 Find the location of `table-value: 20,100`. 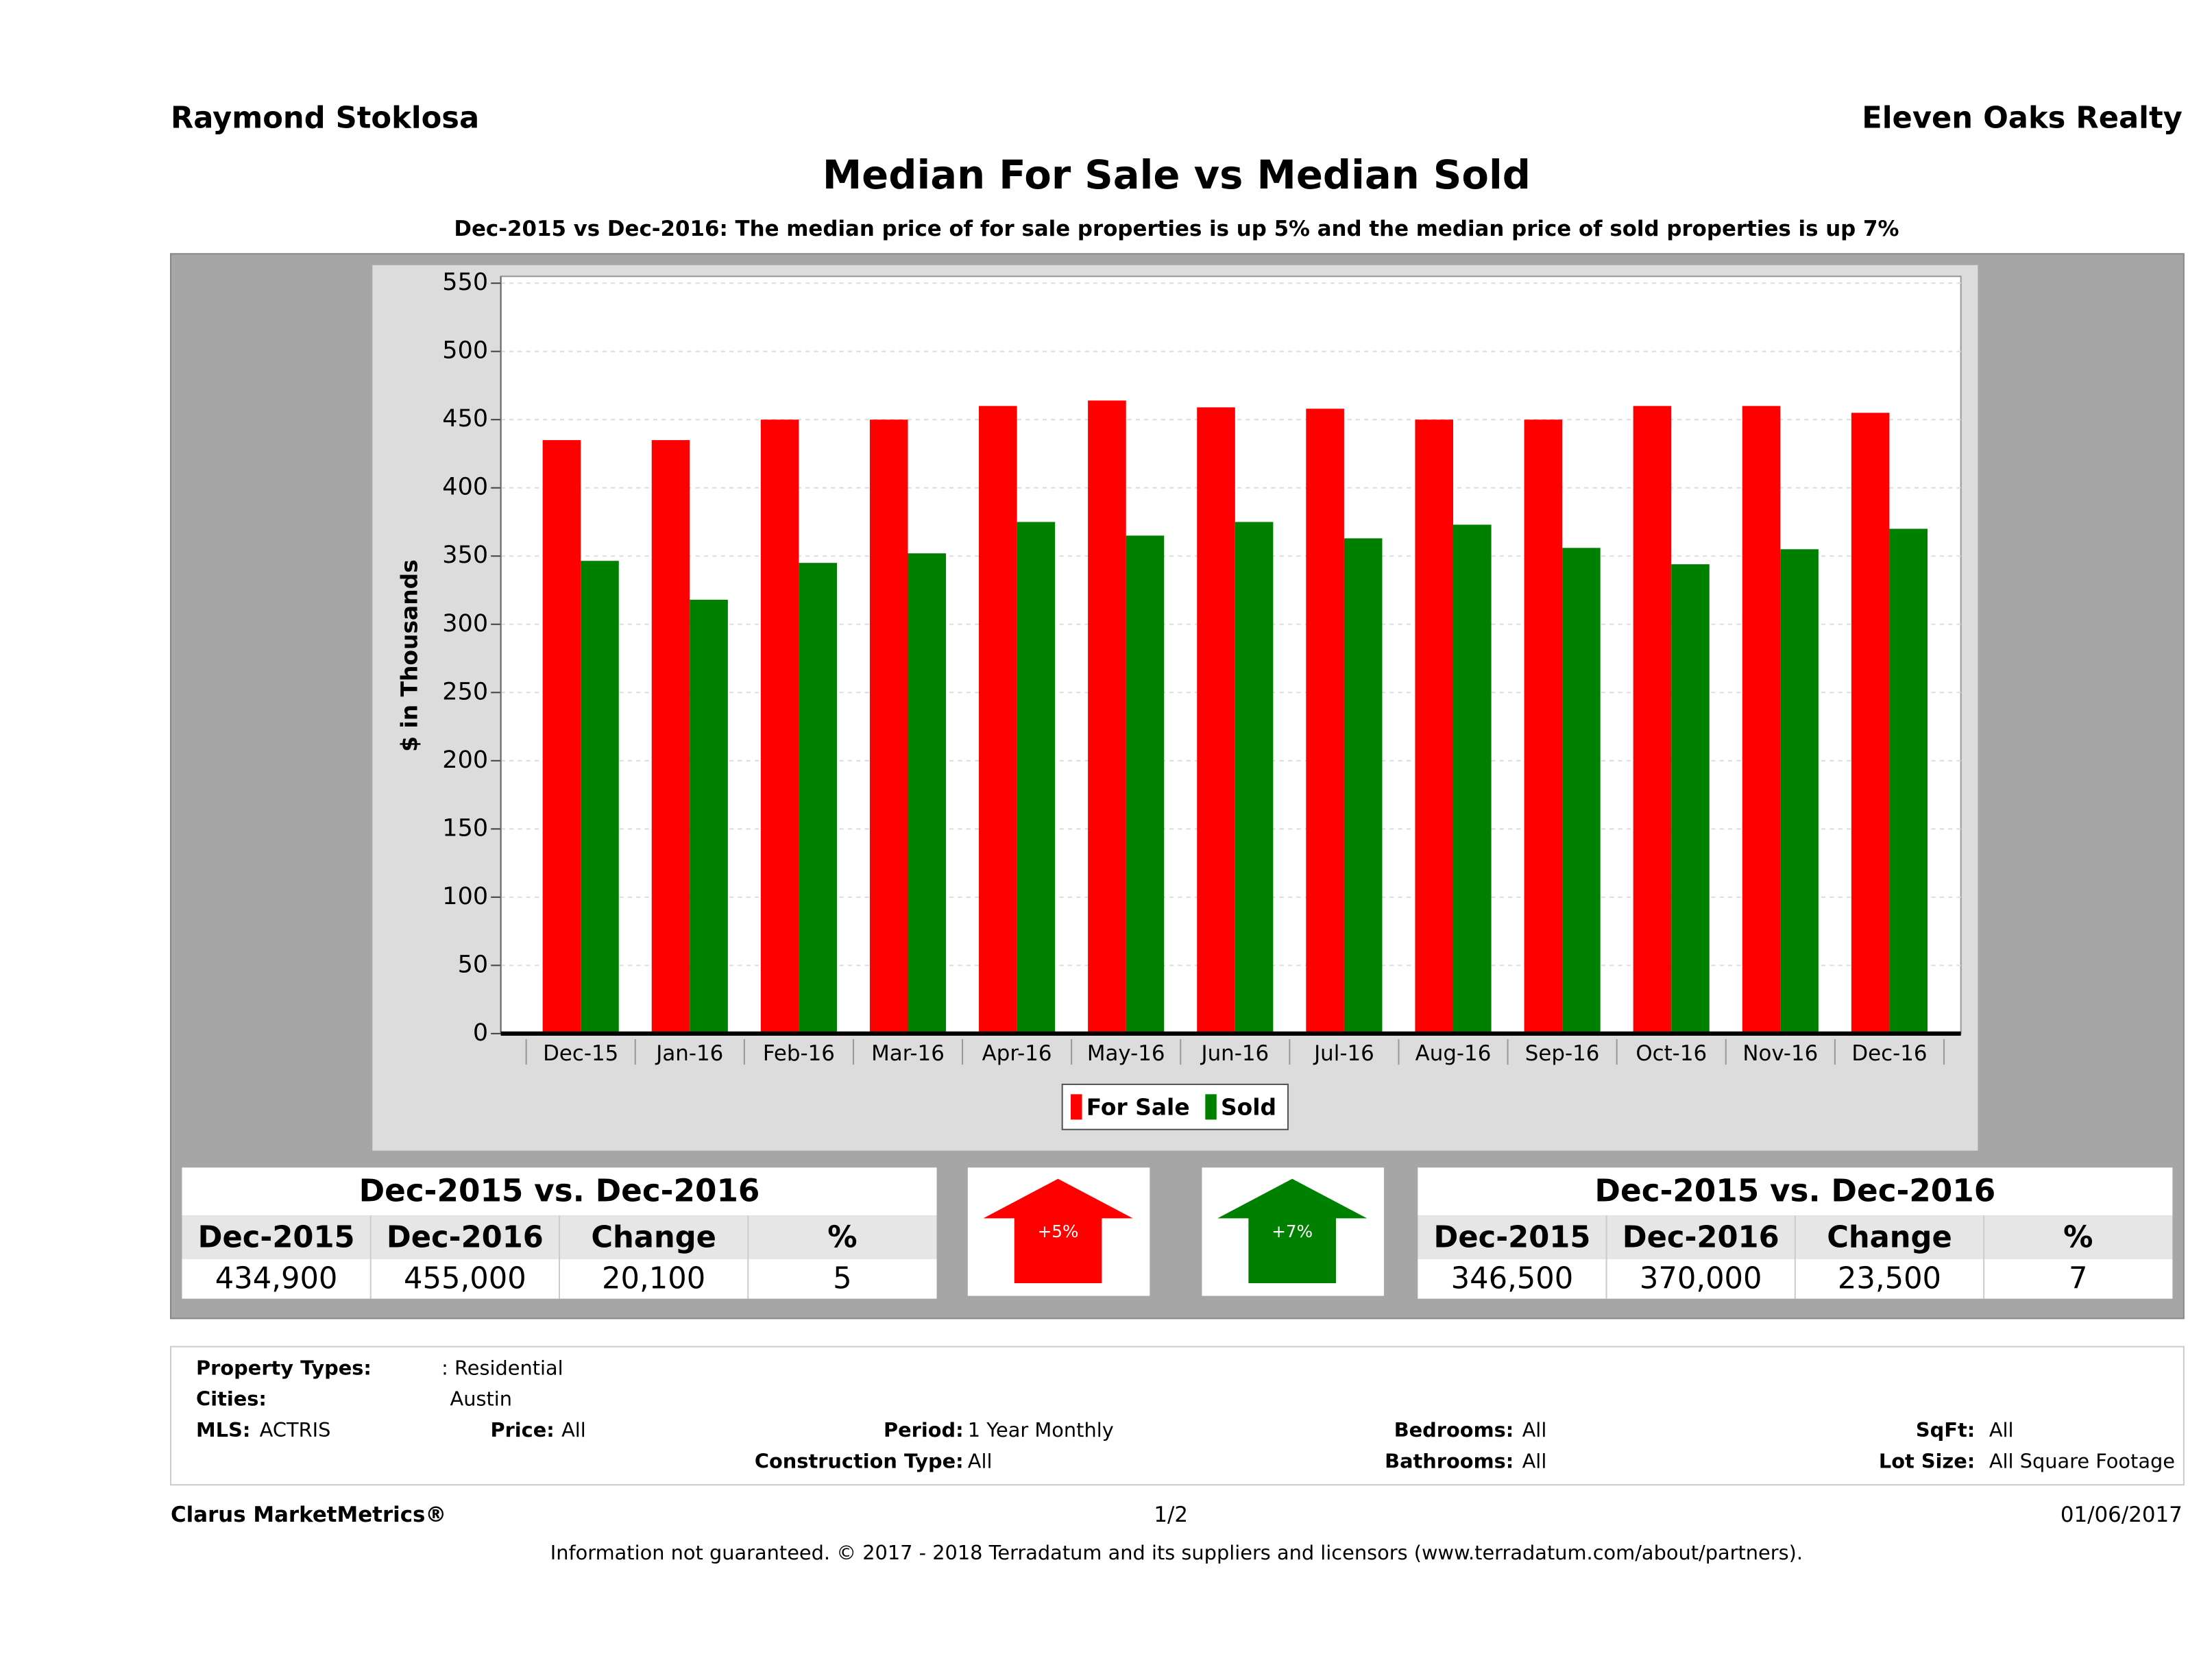

table-value: 20,100 is located at coordinates (653, 1278).